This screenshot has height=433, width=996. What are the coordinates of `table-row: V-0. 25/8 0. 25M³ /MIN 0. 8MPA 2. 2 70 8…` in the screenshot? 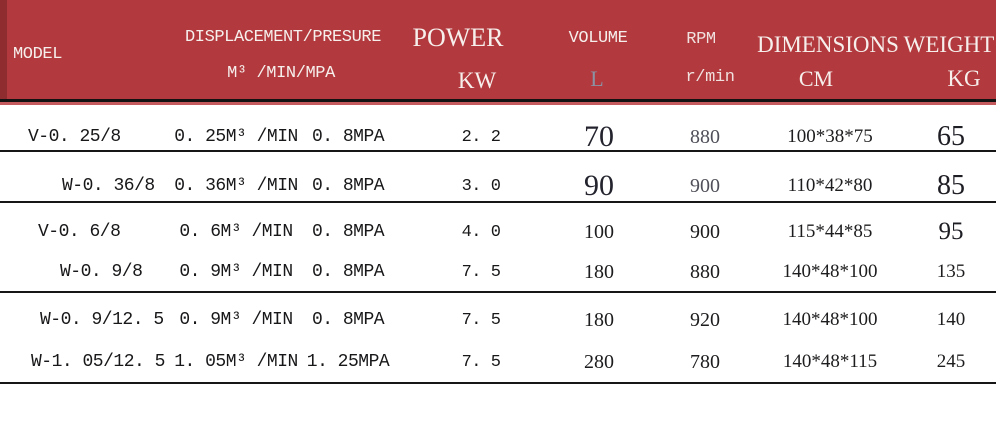 It's located at (498, 129).